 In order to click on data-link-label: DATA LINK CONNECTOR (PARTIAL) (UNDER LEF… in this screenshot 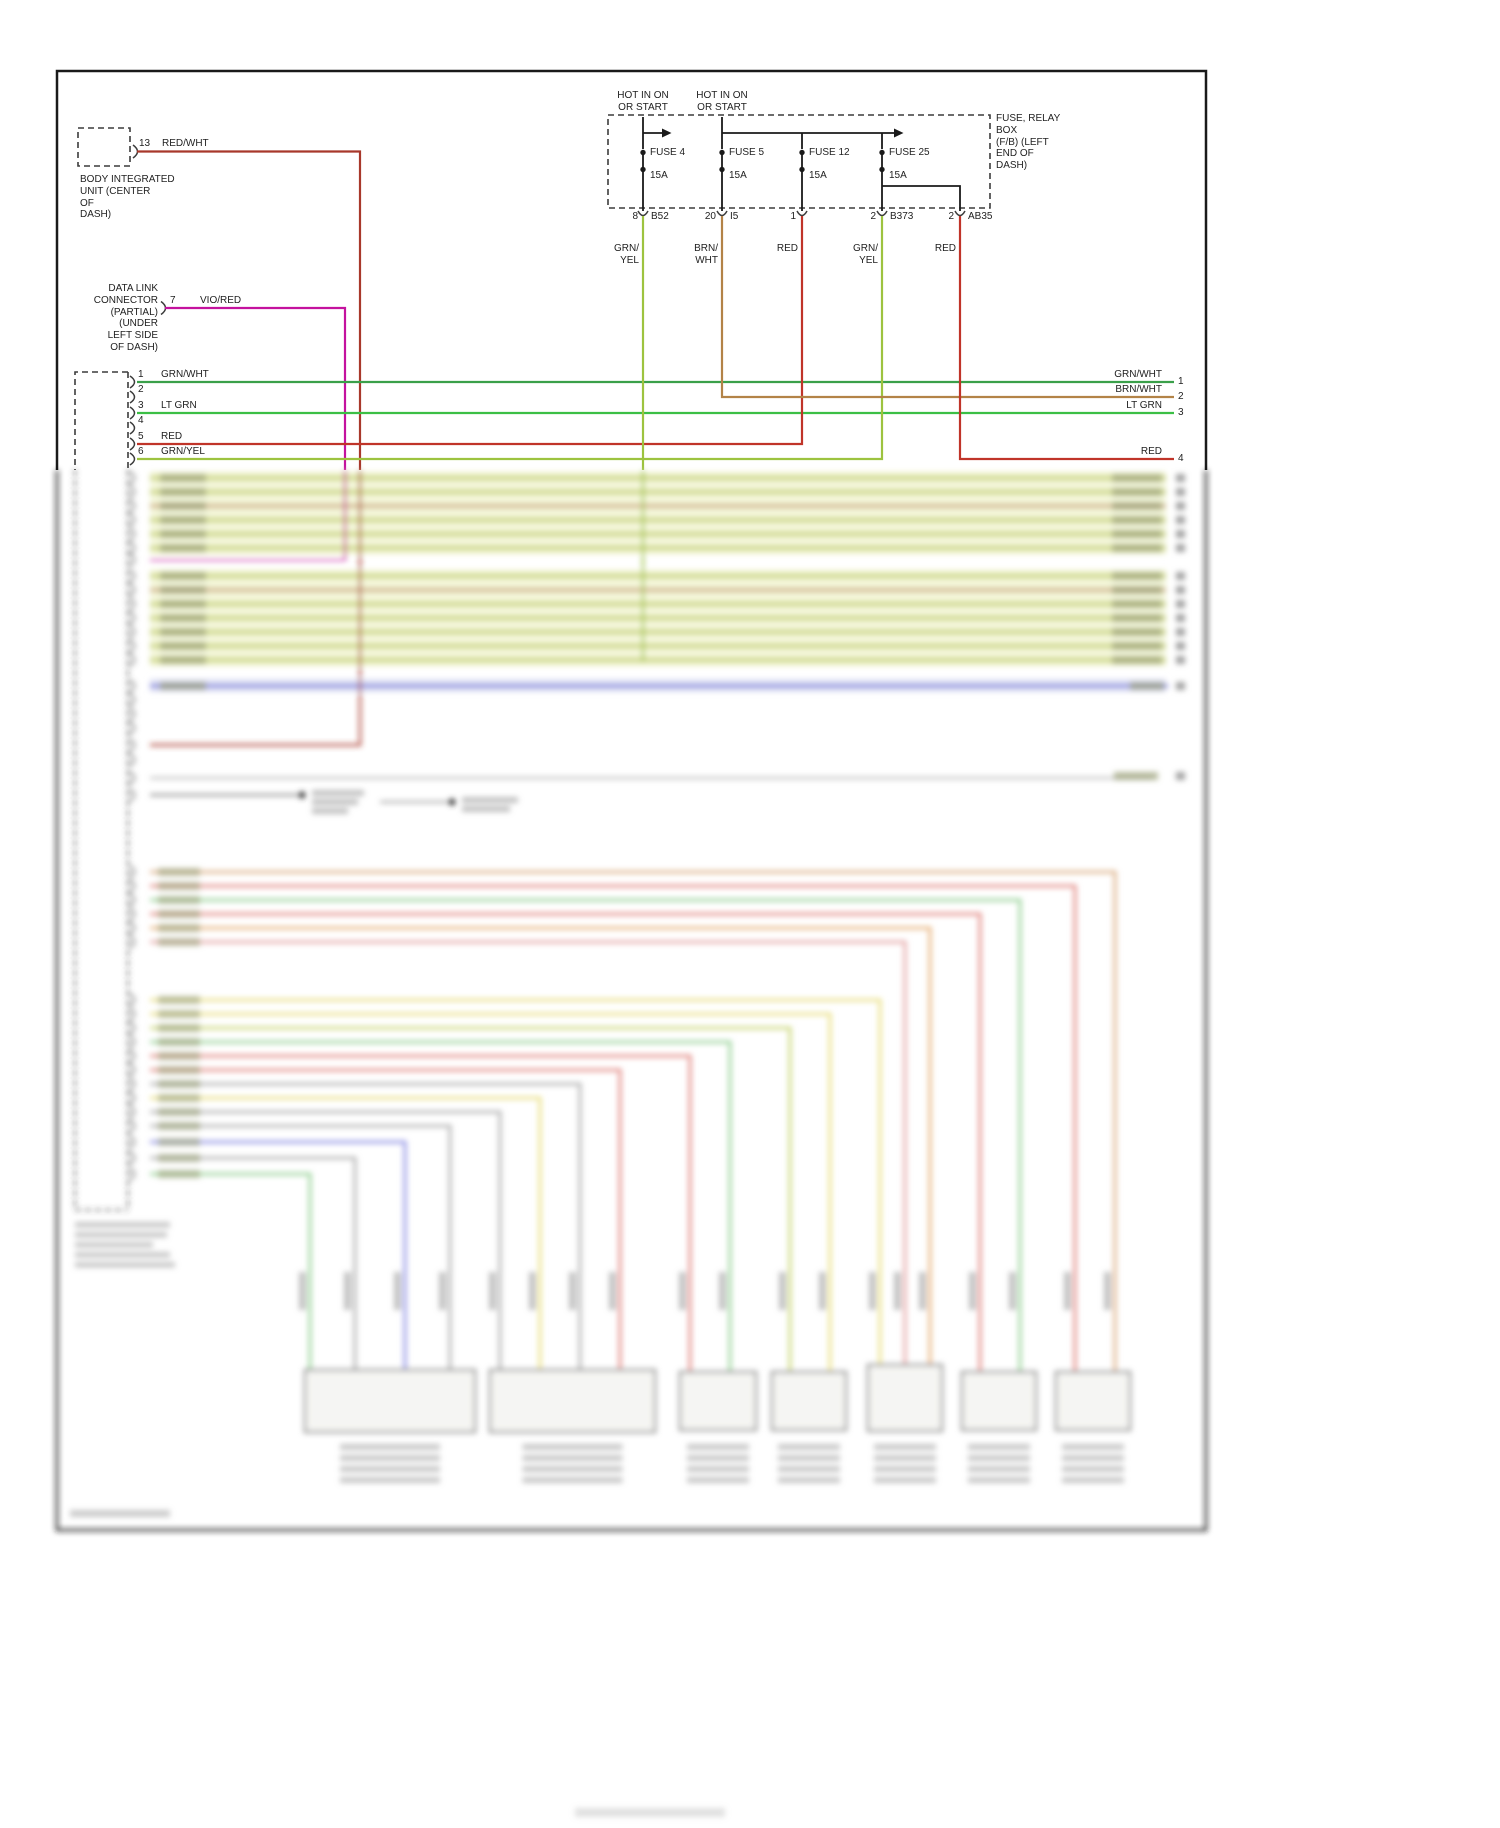, I will do `click(125, 318)`.